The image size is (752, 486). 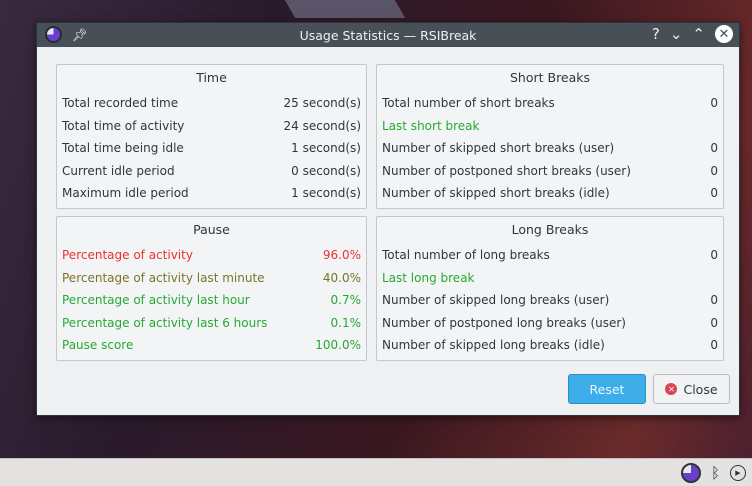 What do you see at coordinates (346, 300) in the screenshot?
I see `stat-value: 0.7%` at bounding box center [346, 300].